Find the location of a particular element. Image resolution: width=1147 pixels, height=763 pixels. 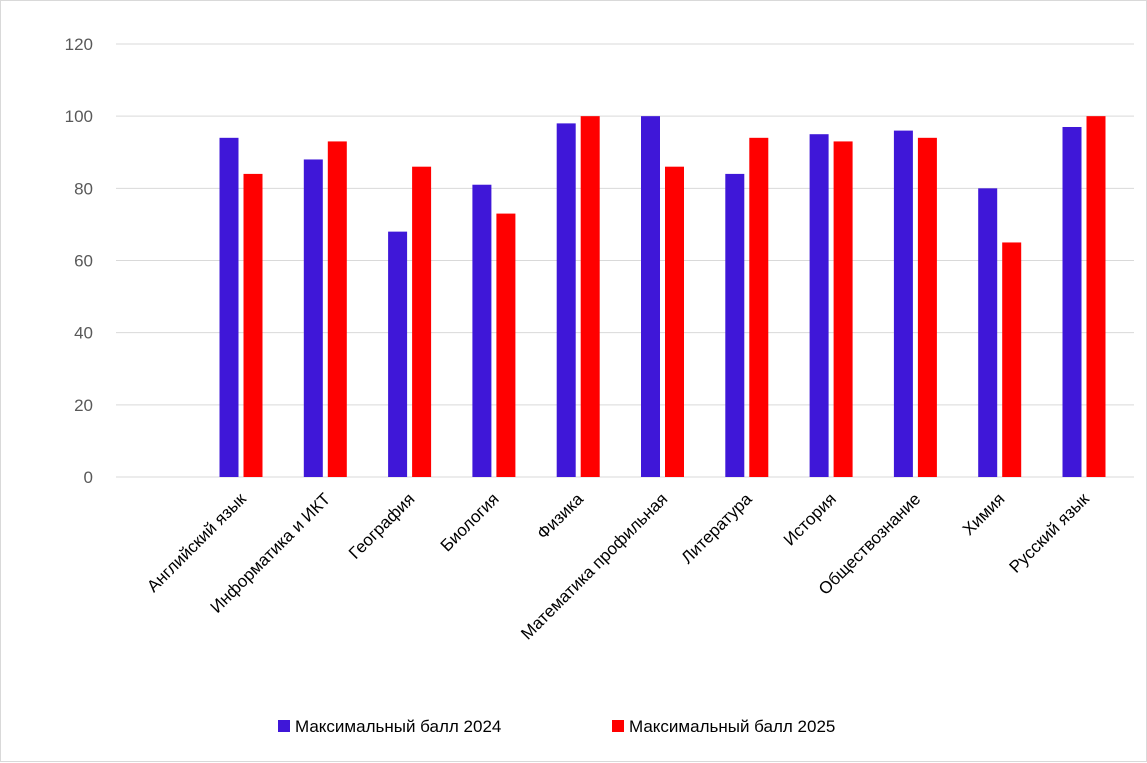

y-tick-label: 20 is located at coordinates (83, 405).